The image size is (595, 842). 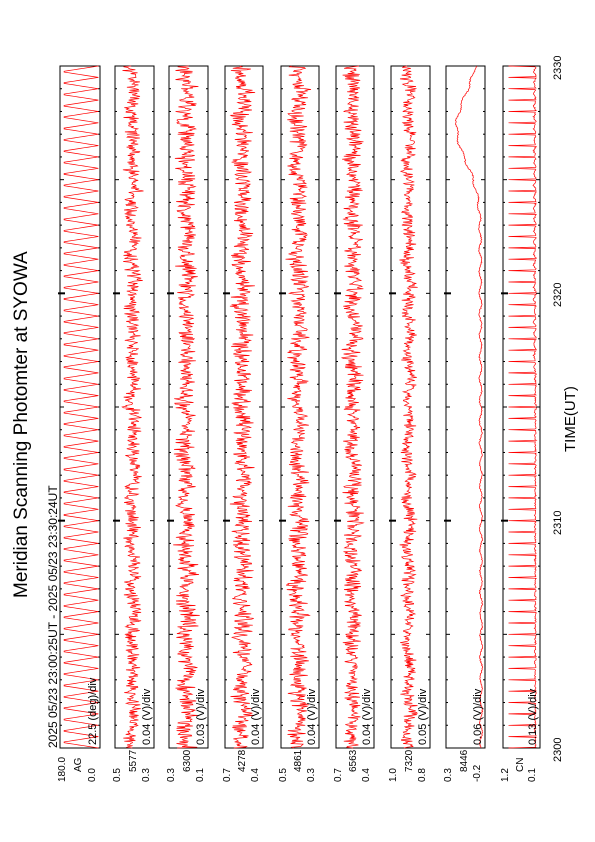 What do you see at coordinates (523, 407) in the screenshot?
I see `series-line-CN` at bounding box center [523, 407].